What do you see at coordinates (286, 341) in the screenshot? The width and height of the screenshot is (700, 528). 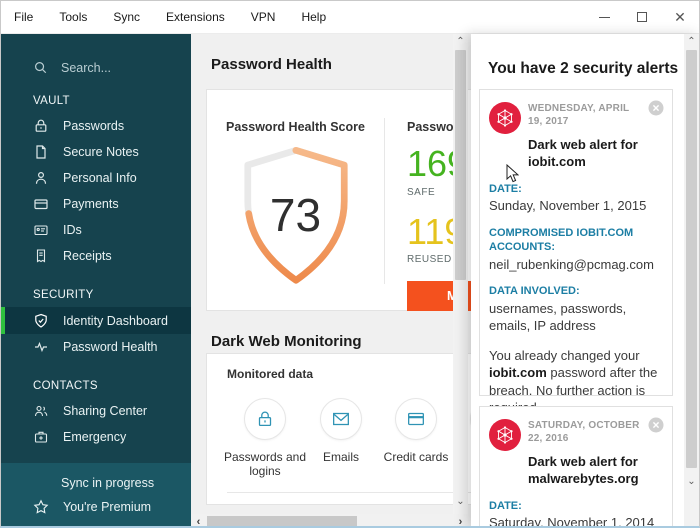 I see `darkweb-section-title: Dark Web Monitoring` at bounding box center [286, 341].